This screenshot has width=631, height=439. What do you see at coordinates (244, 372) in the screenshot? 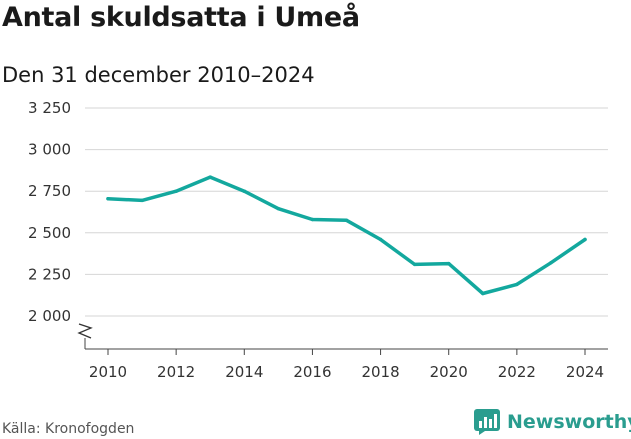
I see `x-tick-label: 2014` at bounding box center [244, 372].